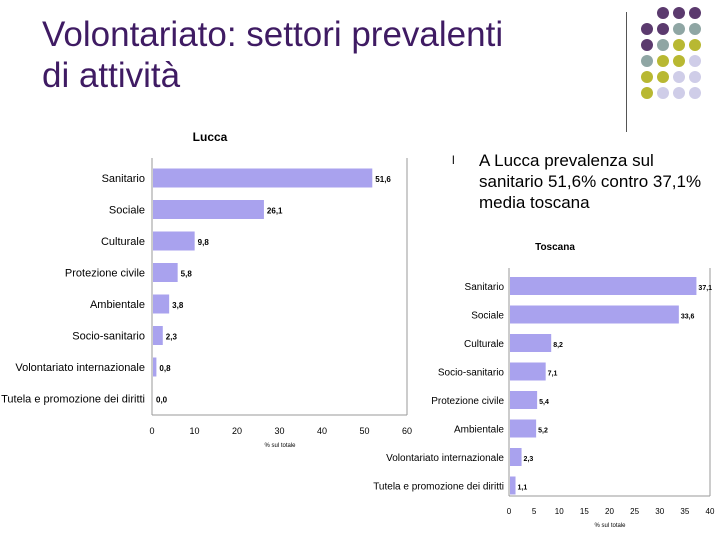  What do you see at coordinates (275, 211) in the screenshot?
I see `bar-value-label: 26,1` at bounding box center [275, 211].